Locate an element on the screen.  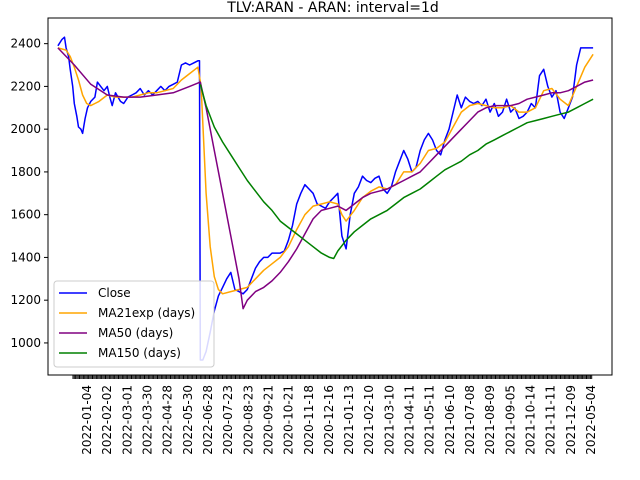
x-tick-label: 2021-04-11 is located at coordinates (410, 420).